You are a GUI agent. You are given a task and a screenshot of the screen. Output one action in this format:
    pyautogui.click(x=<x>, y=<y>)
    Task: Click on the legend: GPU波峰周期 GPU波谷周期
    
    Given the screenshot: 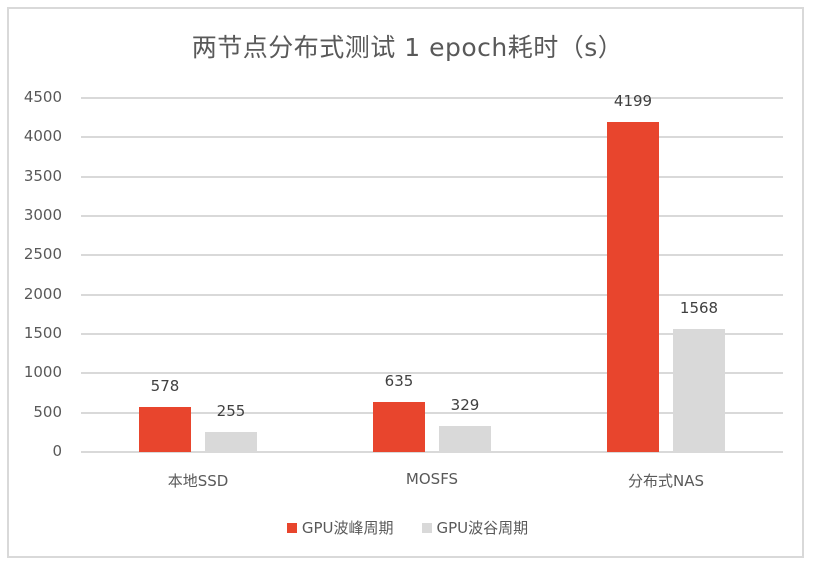 What is the action you would take?
    pyautogui.click(x=407, y=527)
    